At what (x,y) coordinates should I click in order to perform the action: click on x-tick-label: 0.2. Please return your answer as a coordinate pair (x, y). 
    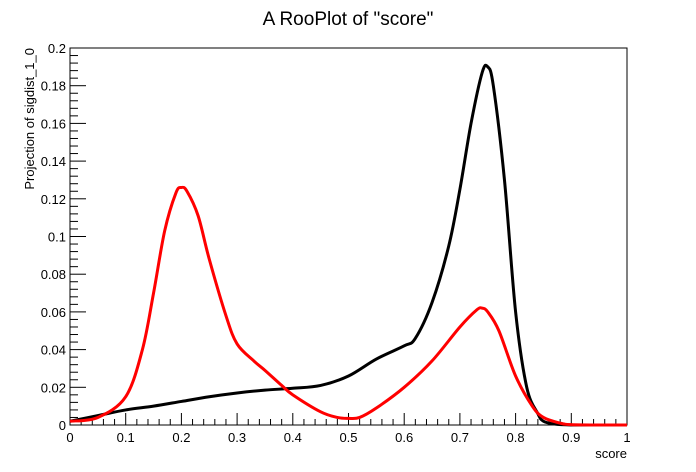
    Looking at the image, I should click on (181, 437).